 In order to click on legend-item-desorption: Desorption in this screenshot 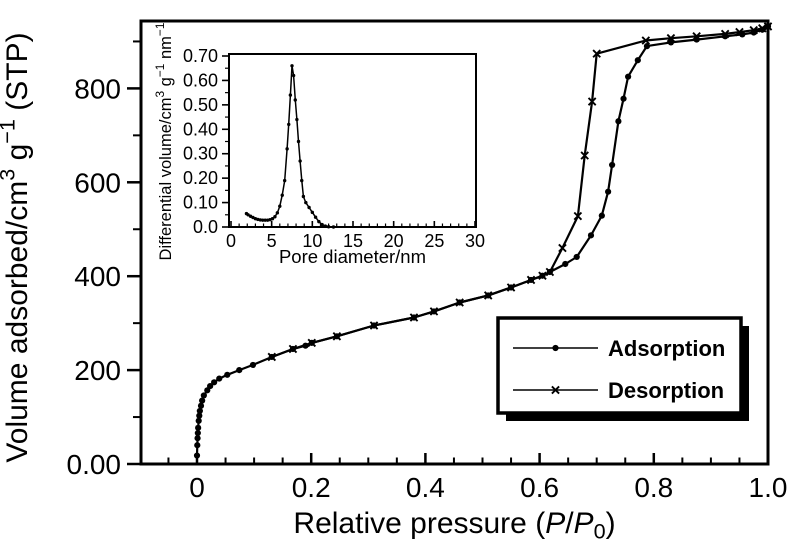, I will do `click(618, 390)`.